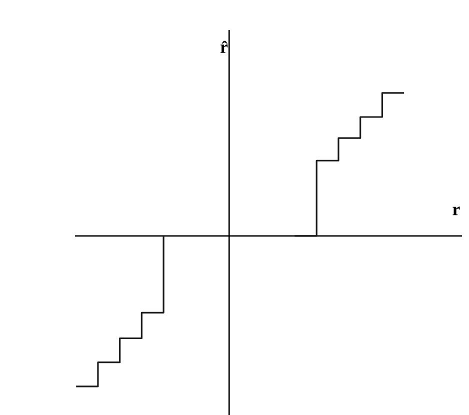 The image size is (469, 415). I want to click on y-axis-title: r̂, so click(224, 46).